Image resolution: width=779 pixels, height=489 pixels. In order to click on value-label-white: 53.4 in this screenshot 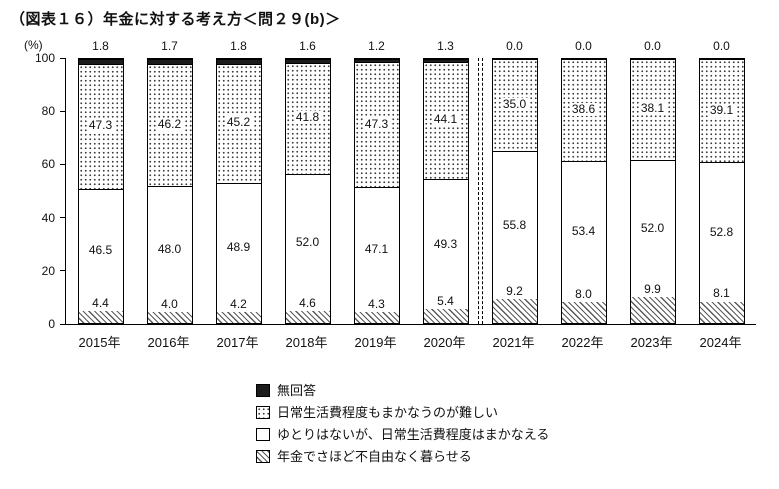, I will do `click(583, 231)`.